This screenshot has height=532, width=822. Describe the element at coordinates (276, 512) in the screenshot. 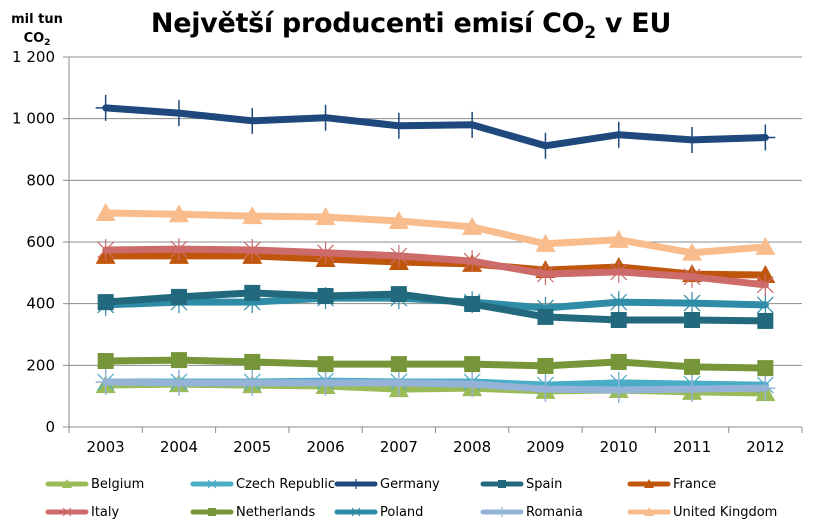

I see `legend-label: Netherlands` at that location.